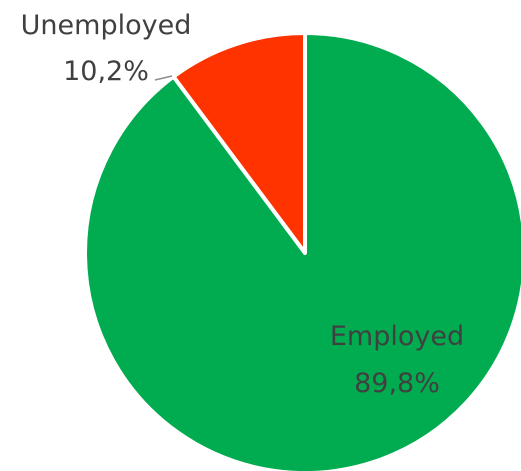  I want to click on employed-value-label: 89,8%, so click(397, 383).